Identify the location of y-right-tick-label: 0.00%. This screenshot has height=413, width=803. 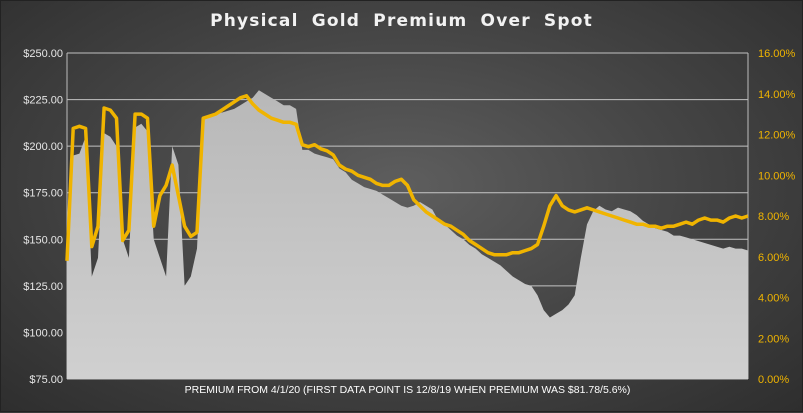
(773, 380).